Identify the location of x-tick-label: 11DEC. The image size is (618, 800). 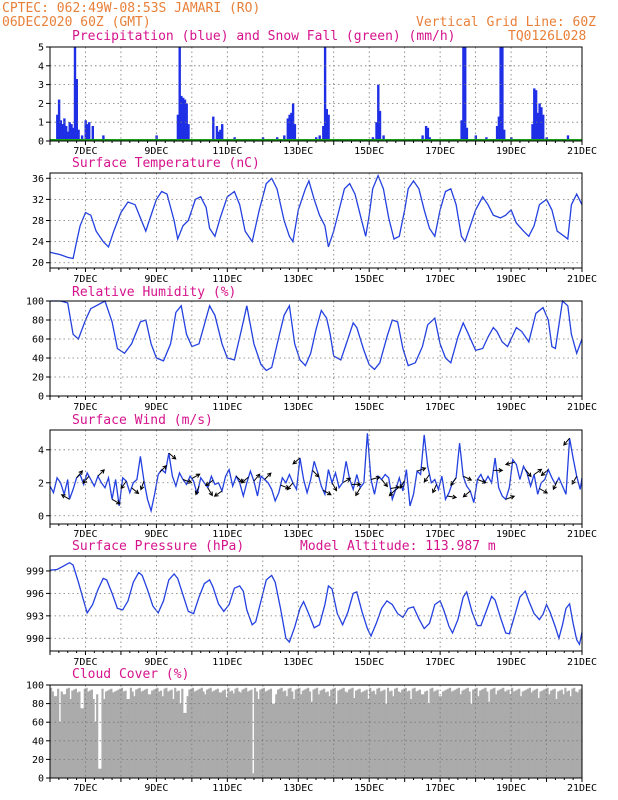
(227, 662).